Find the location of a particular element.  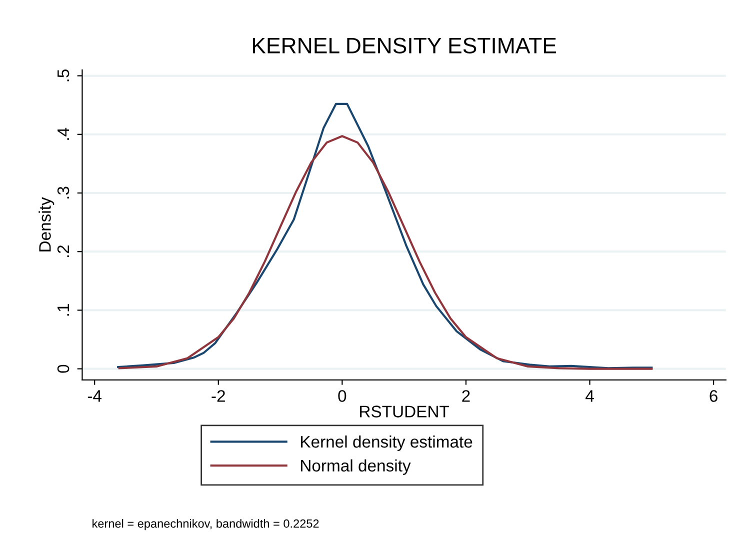

x-tick-label: 0 is located at coordinates (342, 396).